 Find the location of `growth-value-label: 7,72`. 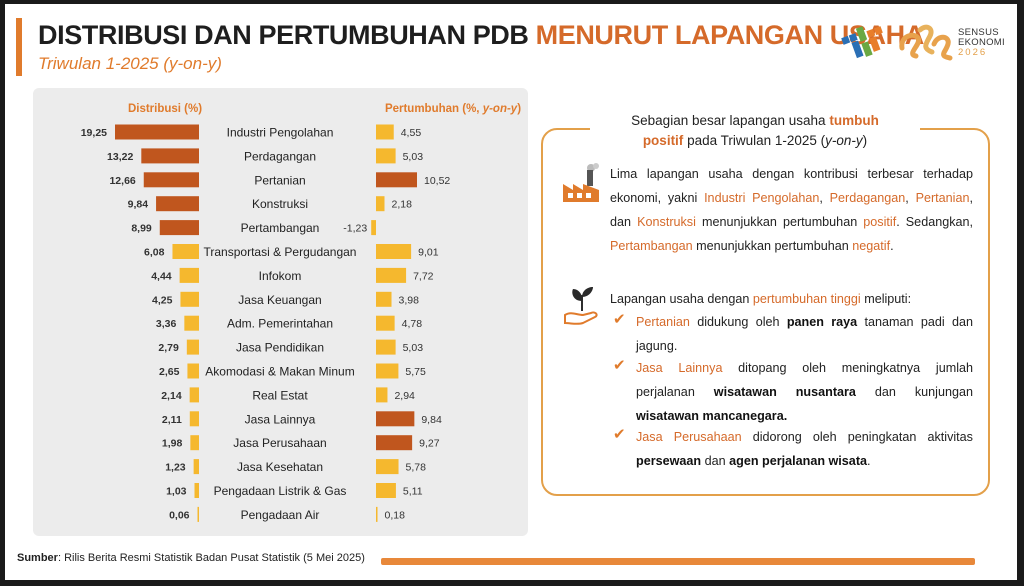

growth-value-label: 7,72 is located at coordinates (423, 276).